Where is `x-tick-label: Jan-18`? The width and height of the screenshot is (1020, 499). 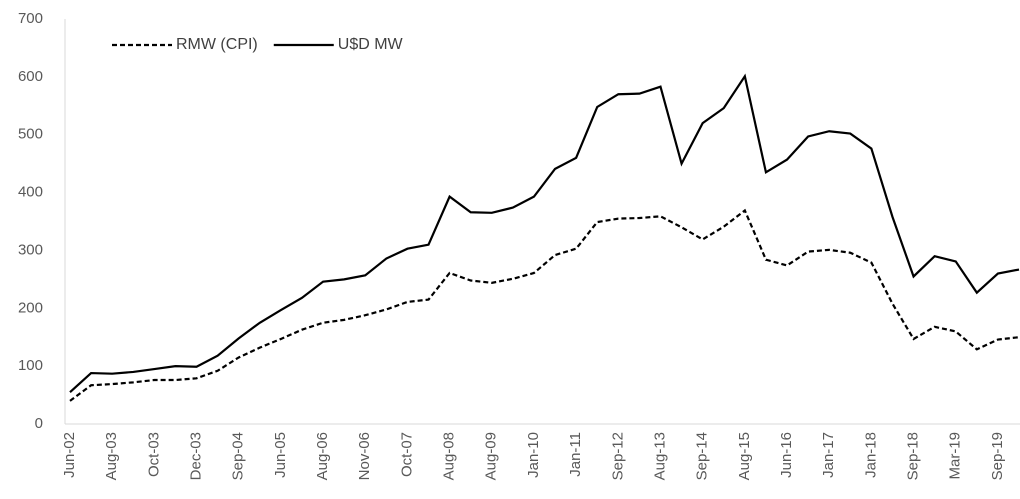 x-tick-label: Jan-18 is located at coordinates (870, 455).